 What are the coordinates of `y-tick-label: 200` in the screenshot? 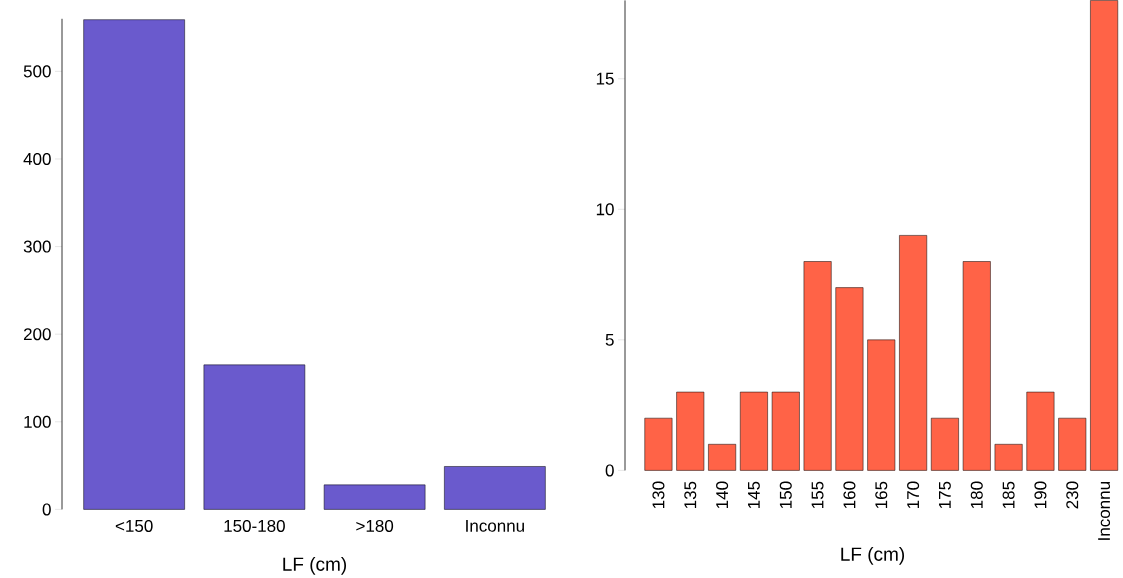 It's located at (37, 334).